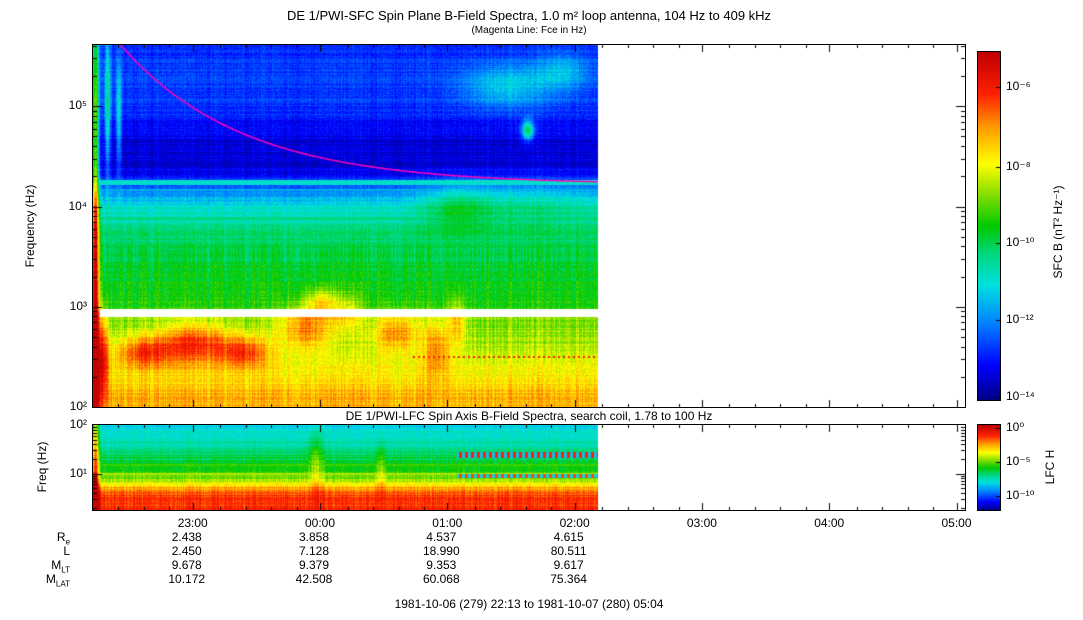 The image size is (1083, 620). I want to click on sfc-colorbar-tick-label: 10⁻¹⁴, so click(1020, 395).